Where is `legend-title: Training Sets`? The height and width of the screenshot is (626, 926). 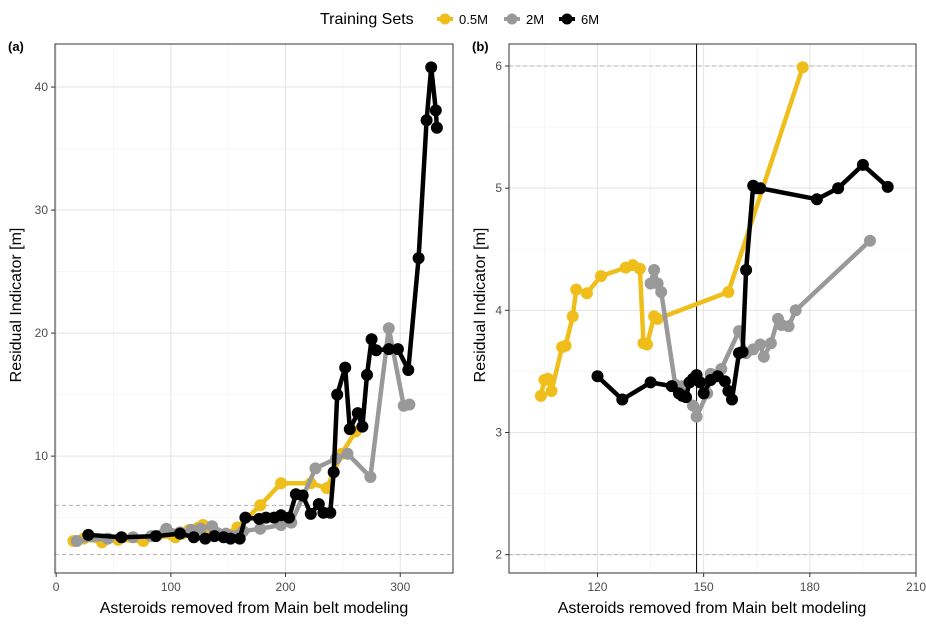
legend-title: Training Sets is located at coordinates (367, 19).